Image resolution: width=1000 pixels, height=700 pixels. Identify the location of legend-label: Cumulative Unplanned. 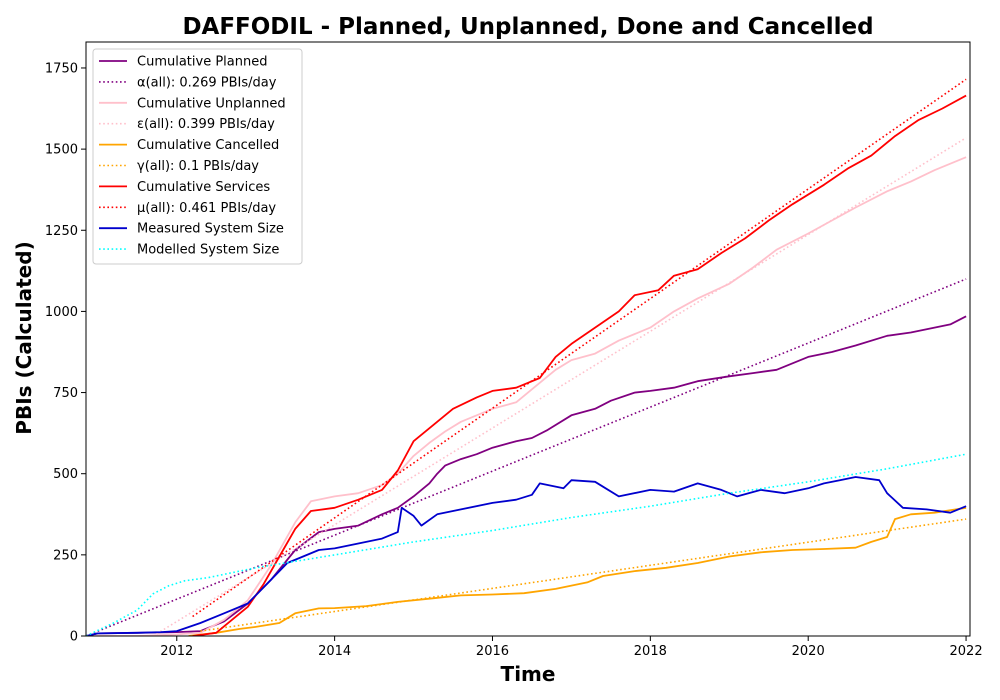
(211, 103).